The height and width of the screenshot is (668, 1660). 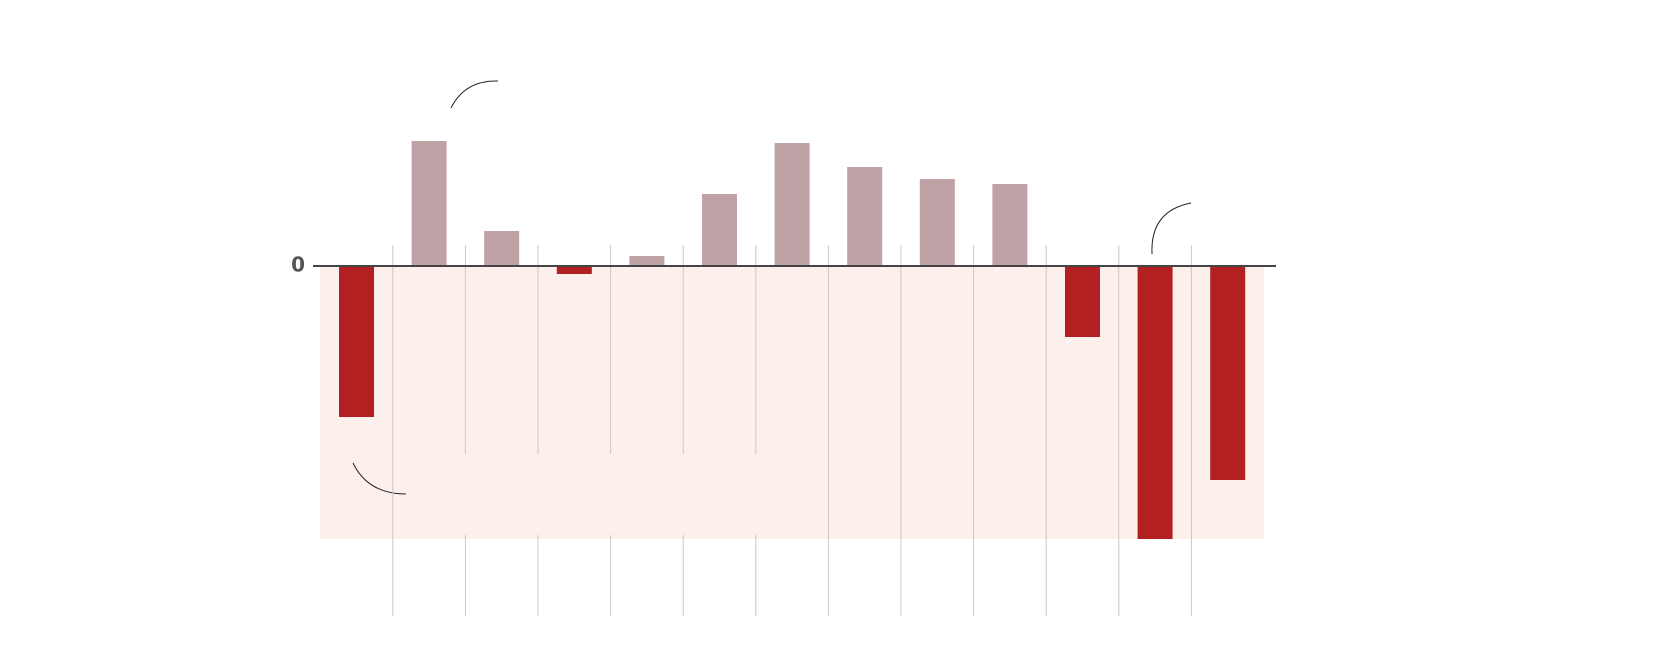 What do you see at coordinates (298, 265) in the screenshot?
I see `y-tick-label: 0` at bounding box center [298, 265].